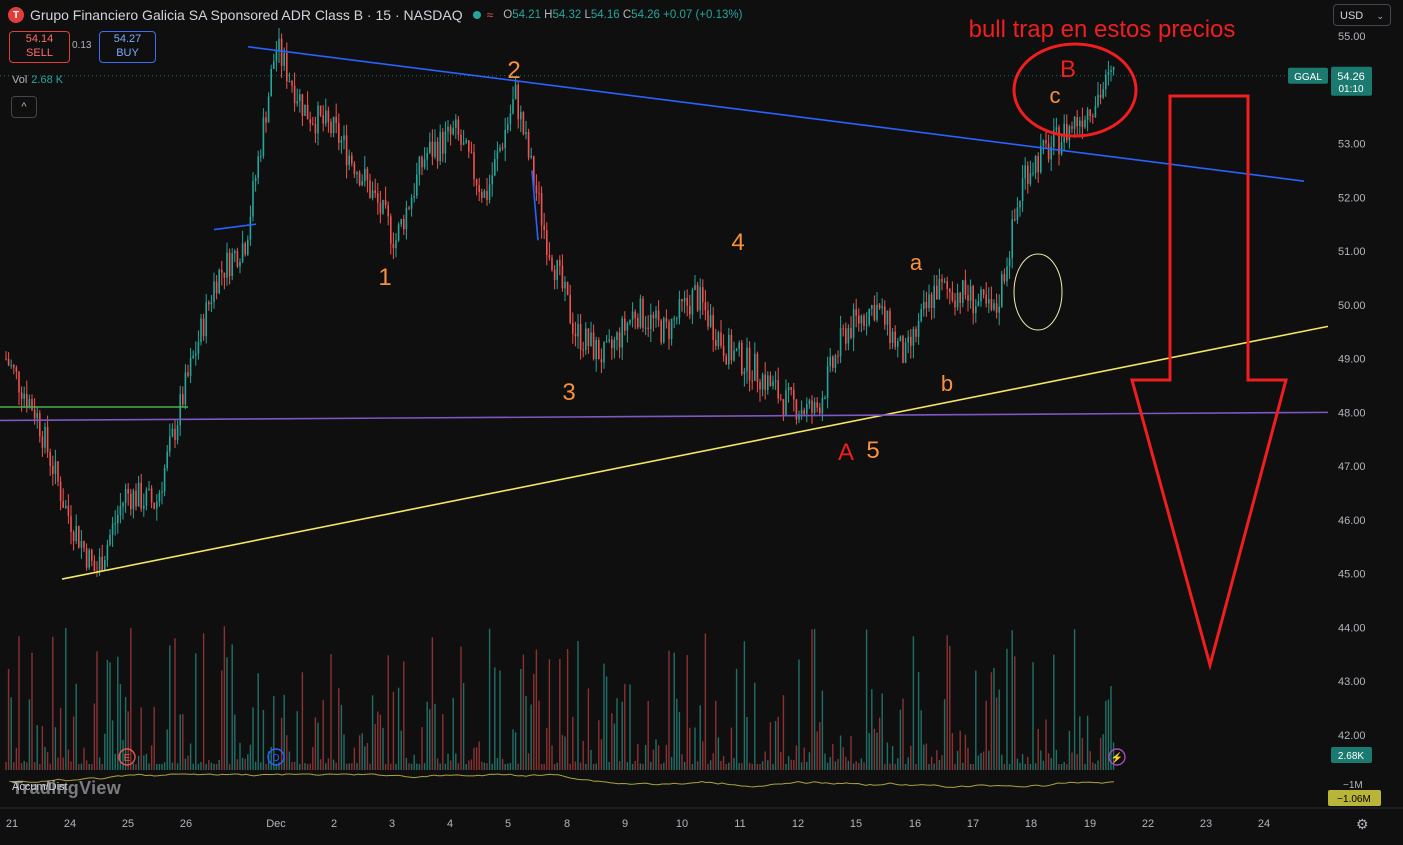 This screenshot has height=845, width=1403. What do you see at coordinates (798, 824) in the screenshot?
I see `time-tick-label: 12` at bounding box center [798, 824].